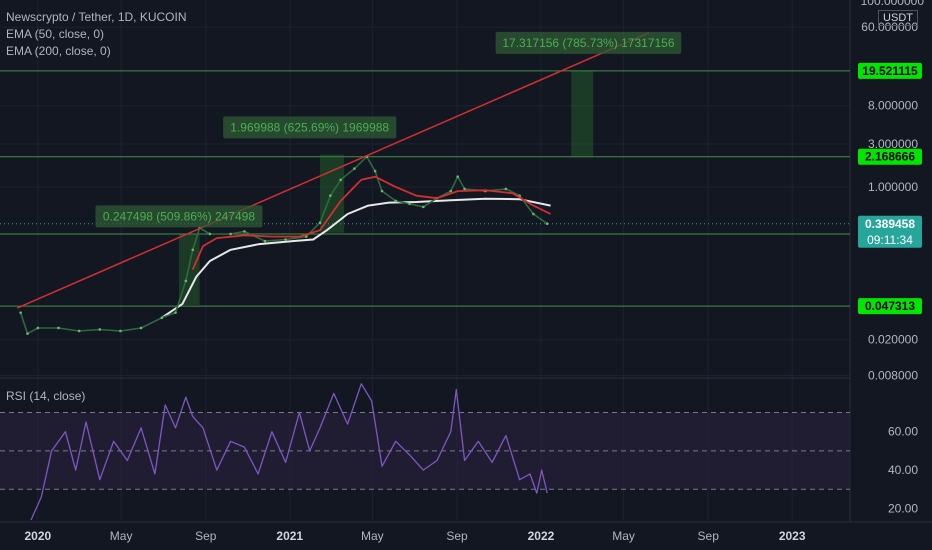 The image size is (932, 550). What do you see at coordinates (289, 536) in the screenshot?
I see `time-tick-label: 2021` at bounding box center [289, 536].